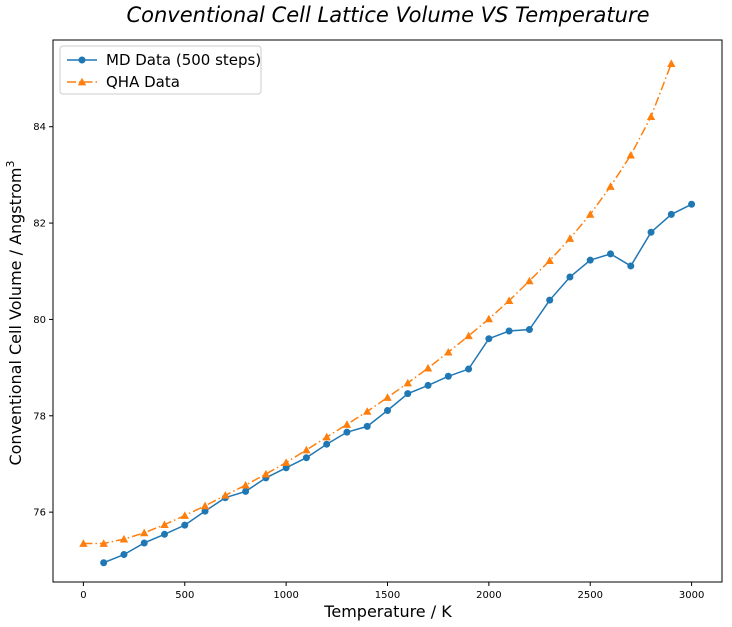 The width and height of the screenshot is (732, 627). Describe the element at coordinates (285, 595) in the screenshot. I see `x-tick-label: 1000` at that location.